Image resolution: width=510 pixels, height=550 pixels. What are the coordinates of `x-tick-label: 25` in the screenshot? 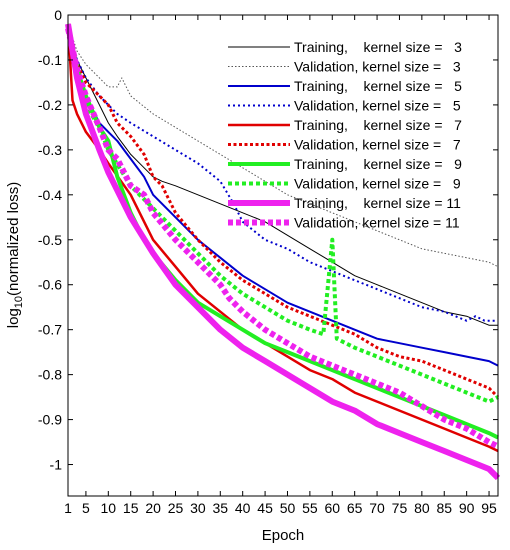 It's located at (176, 508).